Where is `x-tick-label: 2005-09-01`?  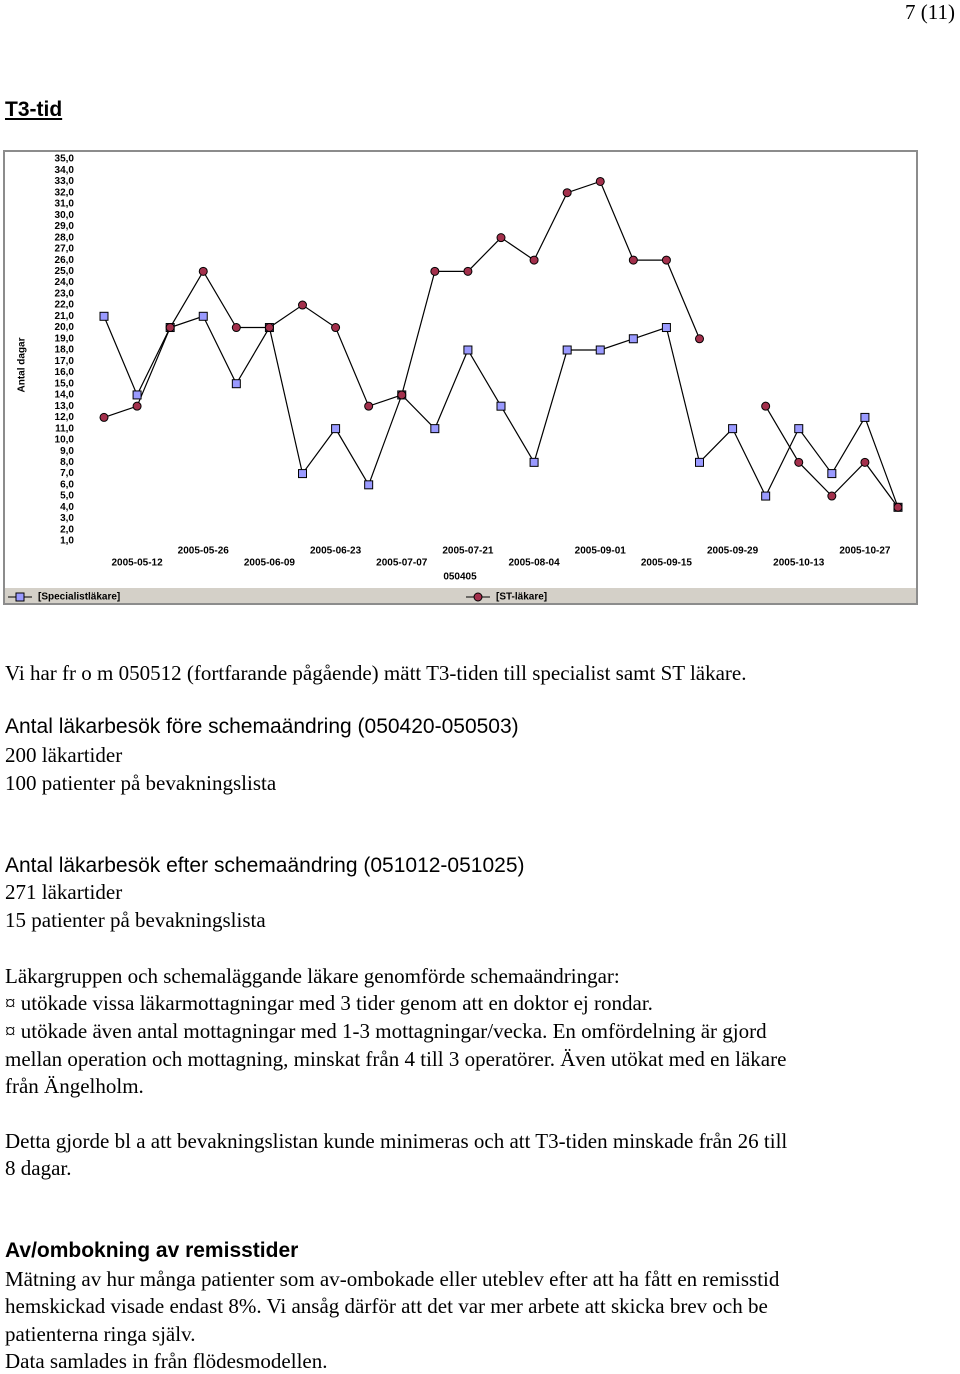 x-tick-label: 2005-09-01 is located at coordinates (601, 551).